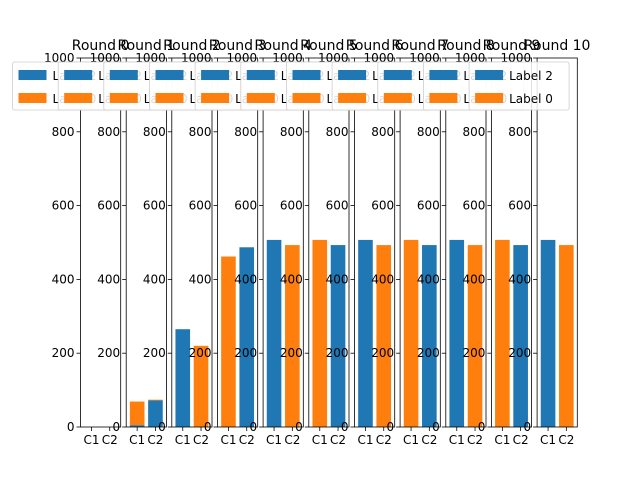  I want to click on bar-label-2-c2, so click(520, 336).